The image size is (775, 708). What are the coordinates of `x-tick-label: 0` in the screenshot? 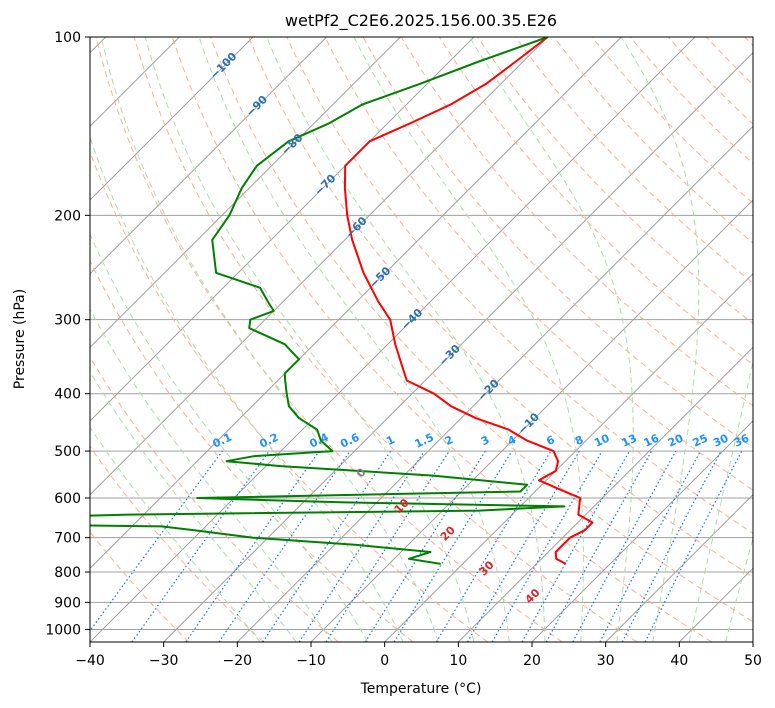 It's located at (384, 661).